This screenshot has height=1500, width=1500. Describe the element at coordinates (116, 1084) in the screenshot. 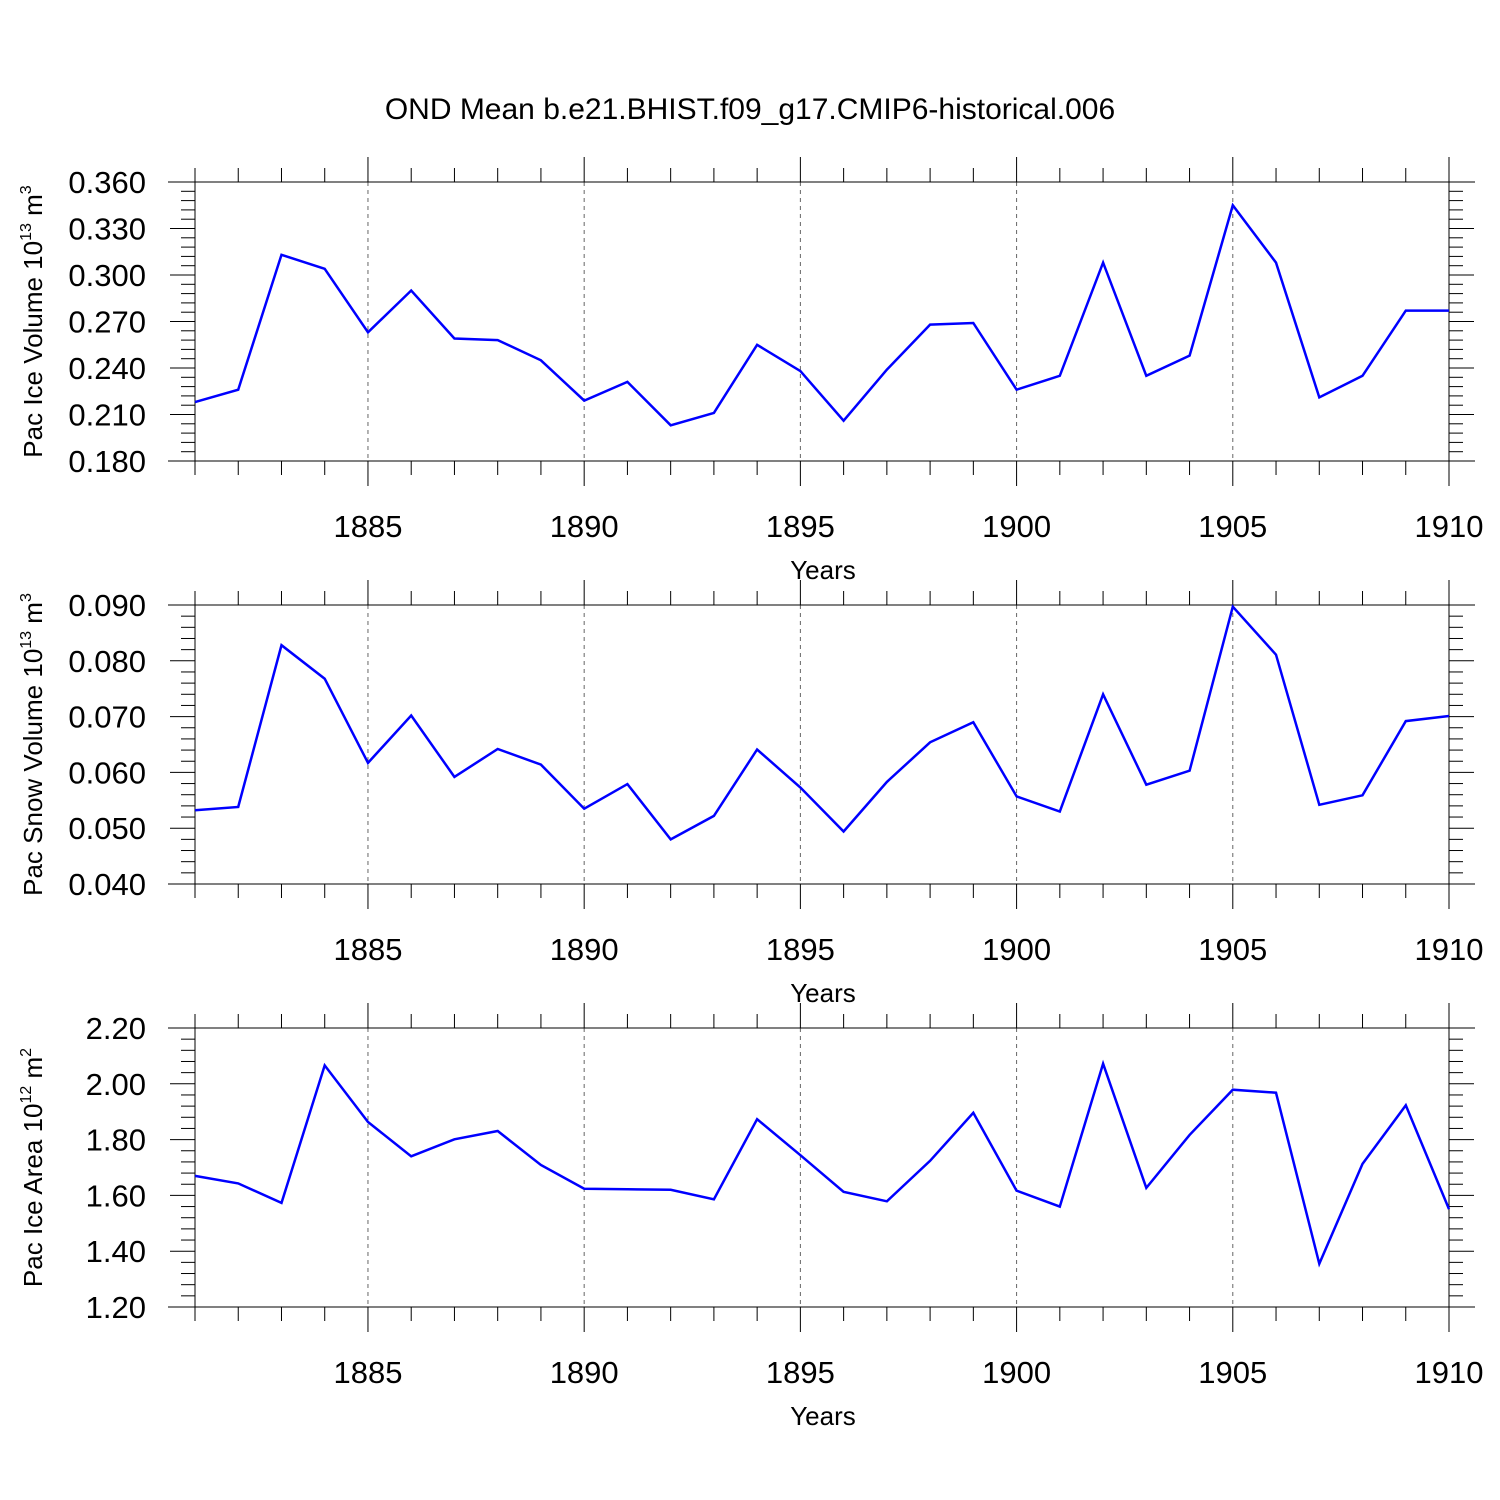

I see `y-tick-label-2.00: 2.00` at that location.